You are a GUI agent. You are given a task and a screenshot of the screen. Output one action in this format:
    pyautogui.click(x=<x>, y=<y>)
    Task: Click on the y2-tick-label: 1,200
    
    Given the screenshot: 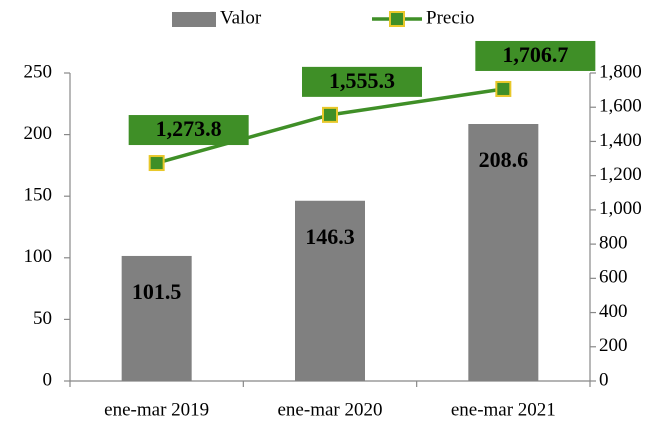 What is the action you would take?
    pyautogui.click(x=620, y=174)
    